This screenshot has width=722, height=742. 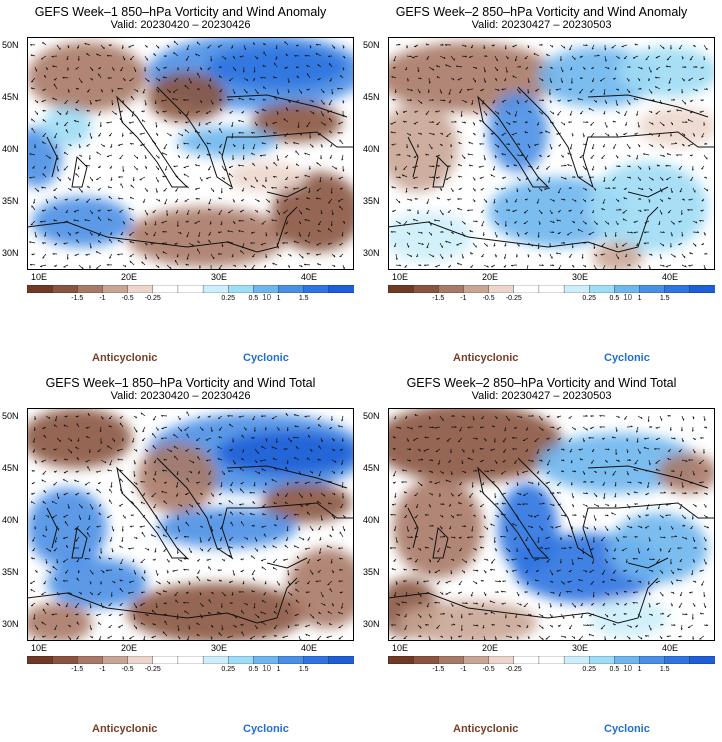 I want to click on latitude-label: 40N, so click(x=371, y=520).